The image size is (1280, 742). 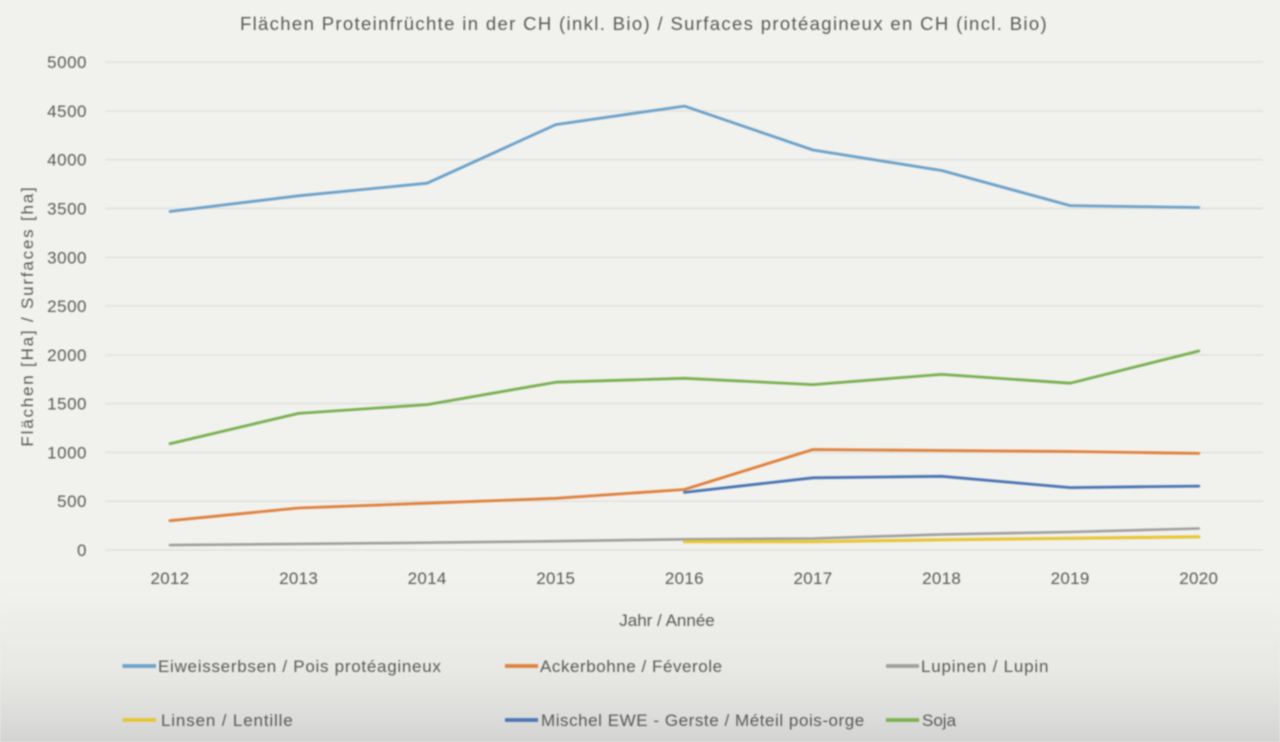 I want to click on svg-text: 1000, so click(x=67, y=452).